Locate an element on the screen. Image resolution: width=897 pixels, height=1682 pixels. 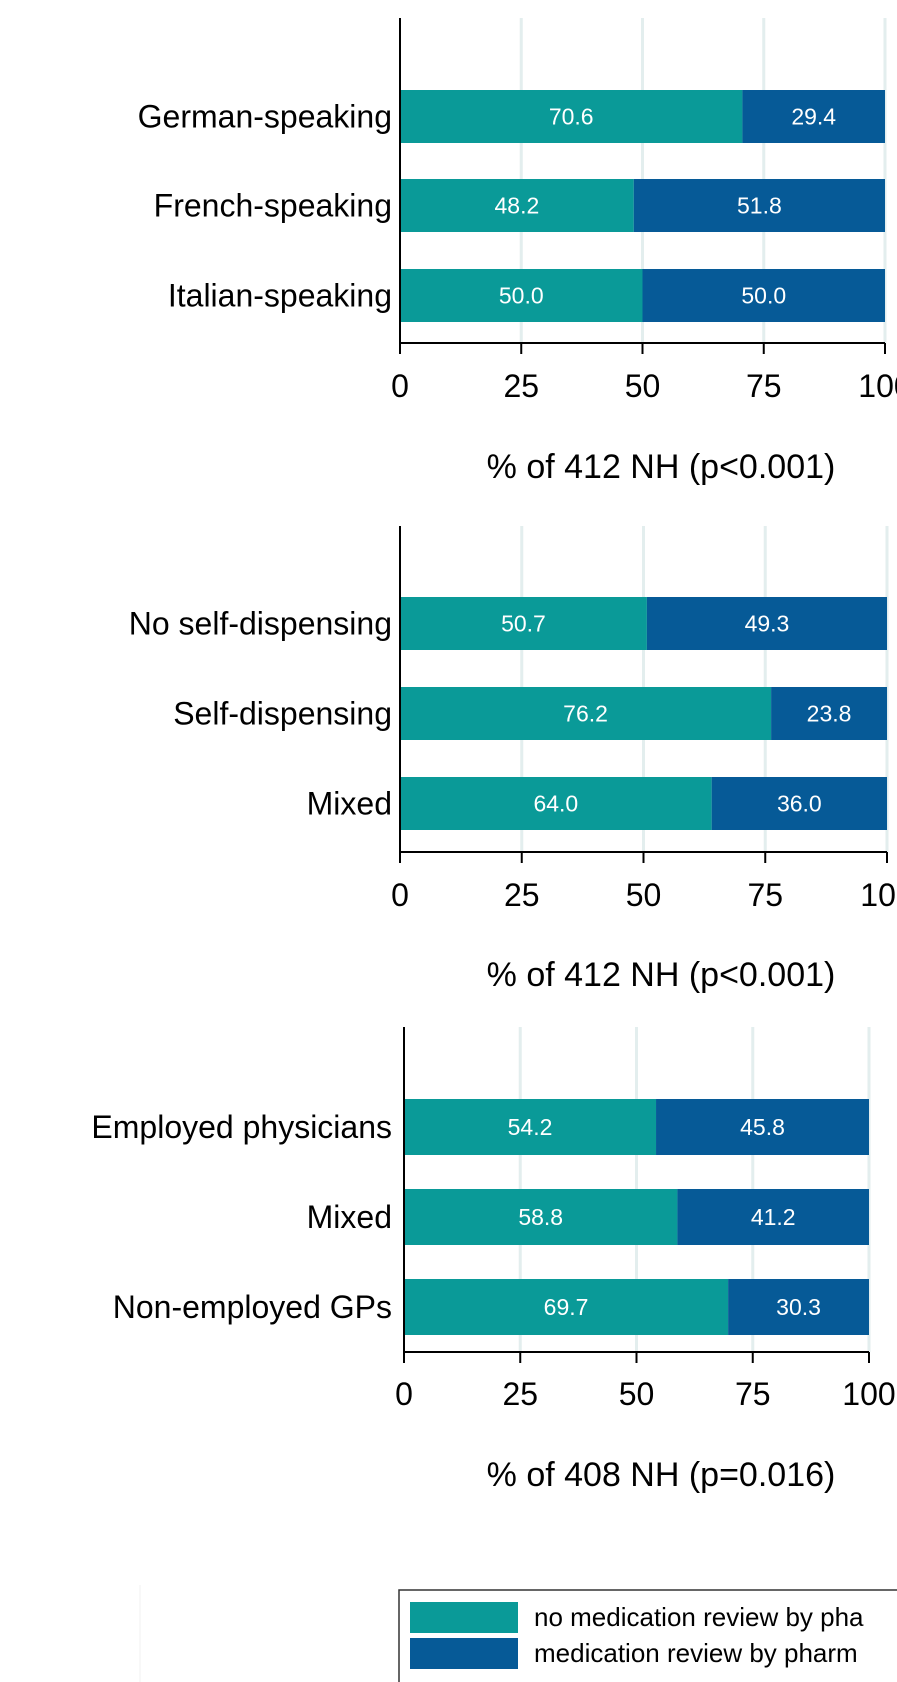
category-label: French-speaking is located at coordinates (273, 206).